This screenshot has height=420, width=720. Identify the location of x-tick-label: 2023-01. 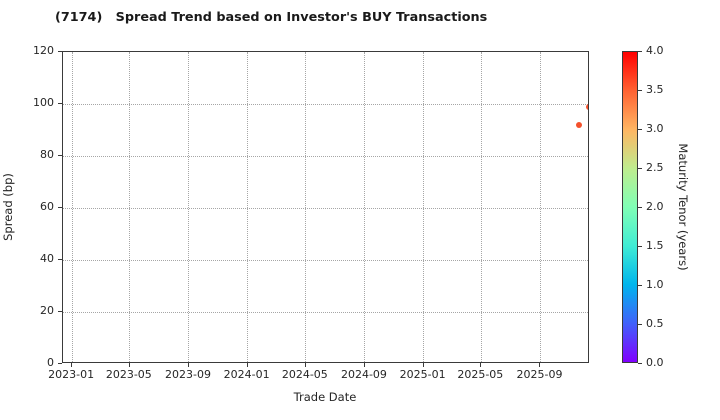
(71, 374).